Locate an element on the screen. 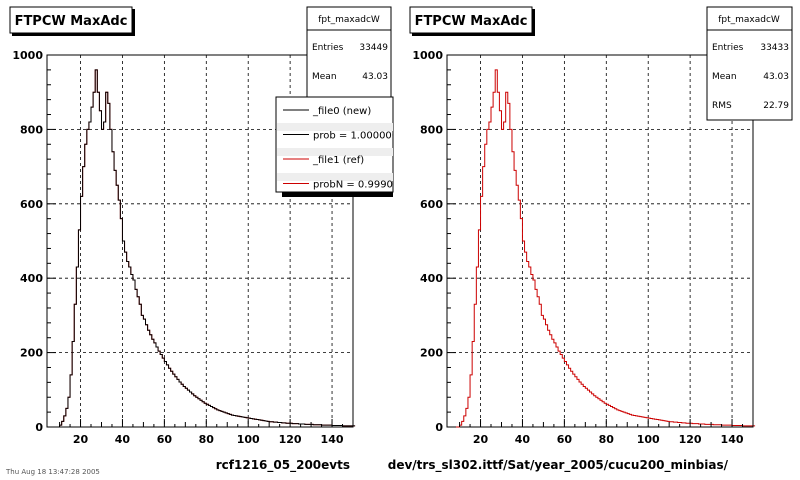  legend-label: prob = 1.000000 is located at coordinates (355, 136).